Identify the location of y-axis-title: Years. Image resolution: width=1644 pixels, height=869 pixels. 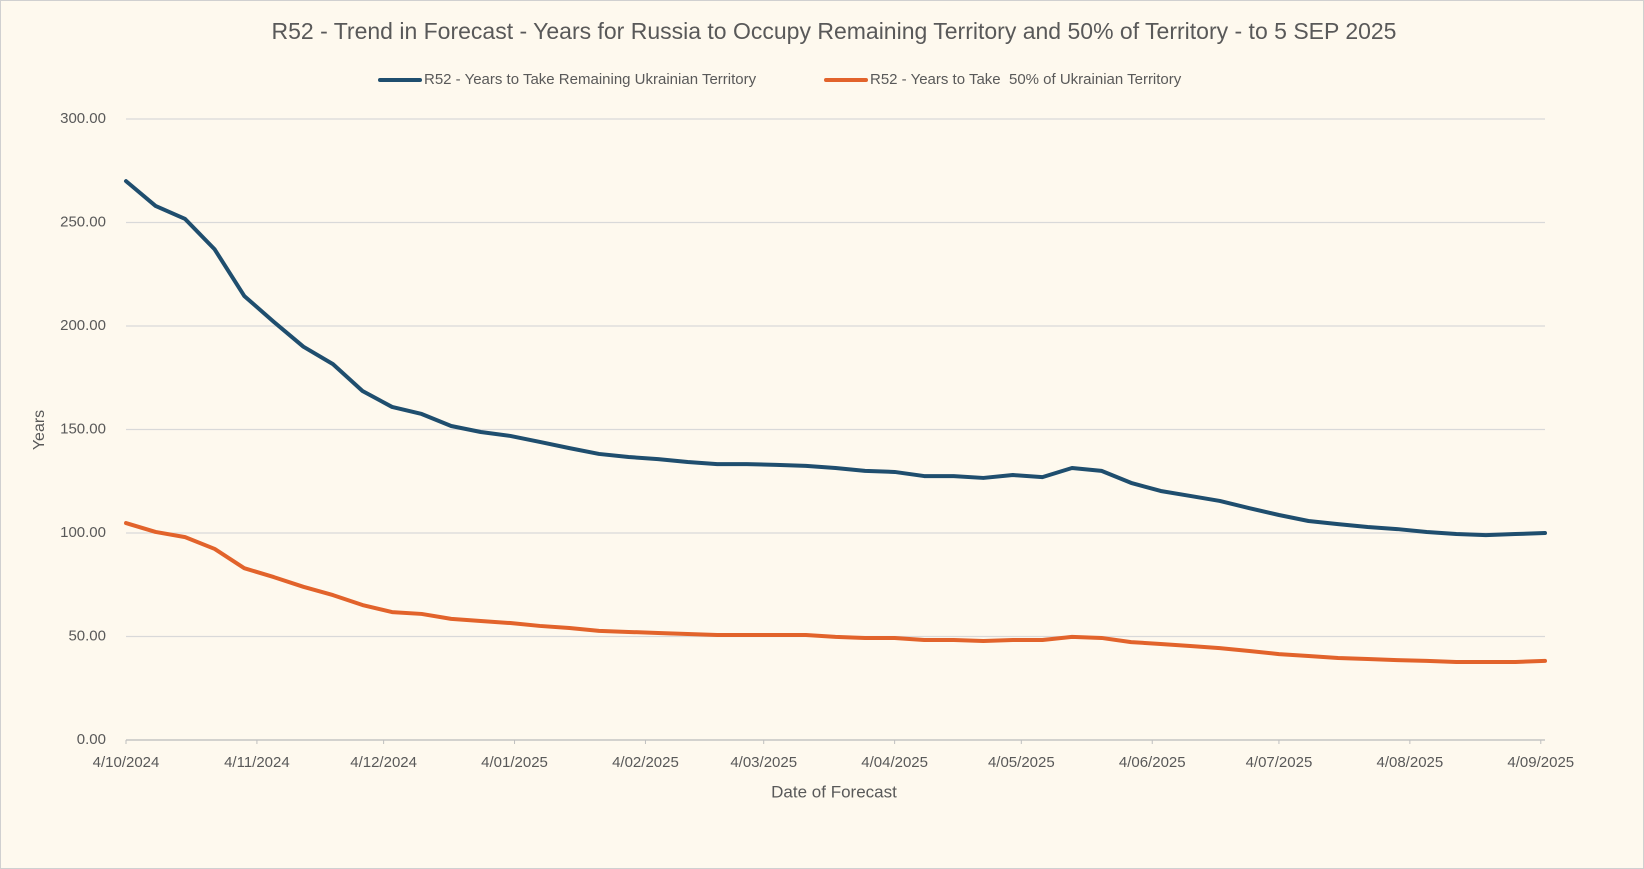
(39, 430).